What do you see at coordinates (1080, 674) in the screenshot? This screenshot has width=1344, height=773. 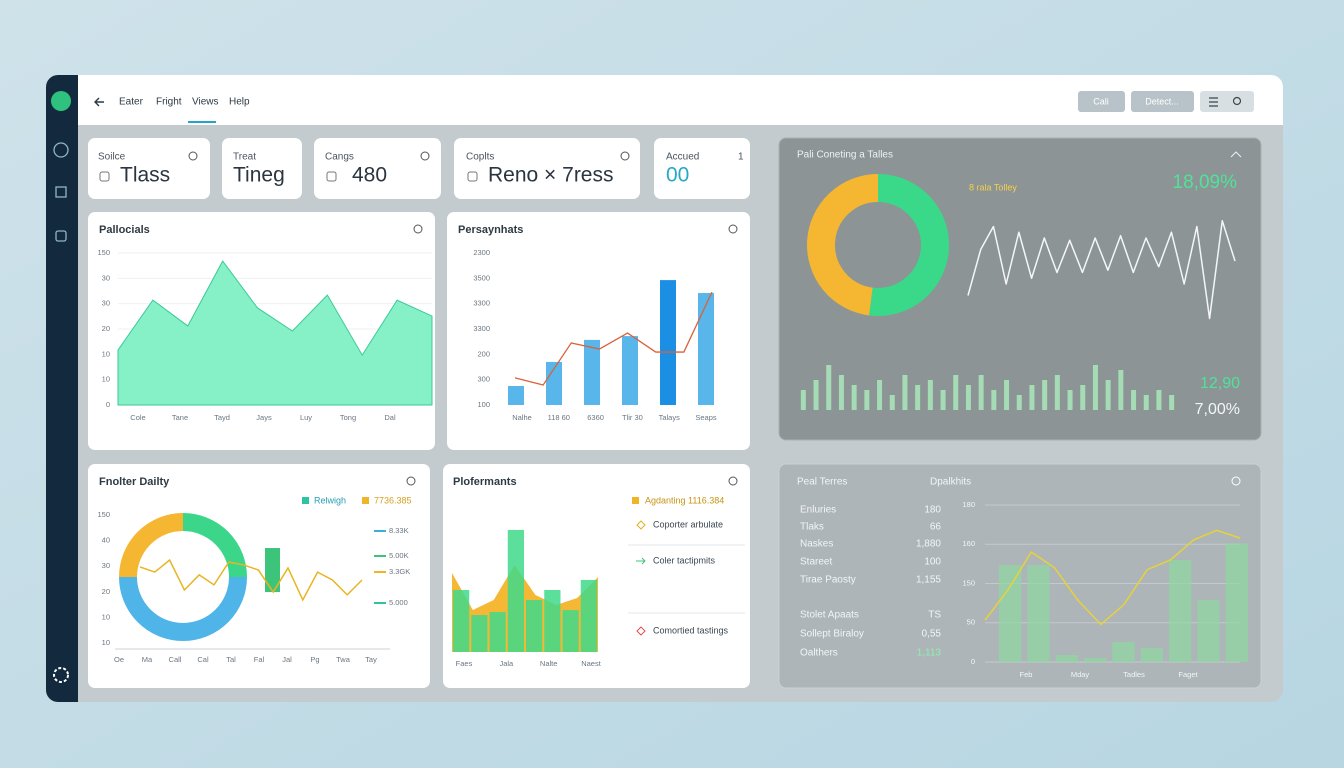 I see `x-tick-label: Mday` at bounding box center [1080, 674].